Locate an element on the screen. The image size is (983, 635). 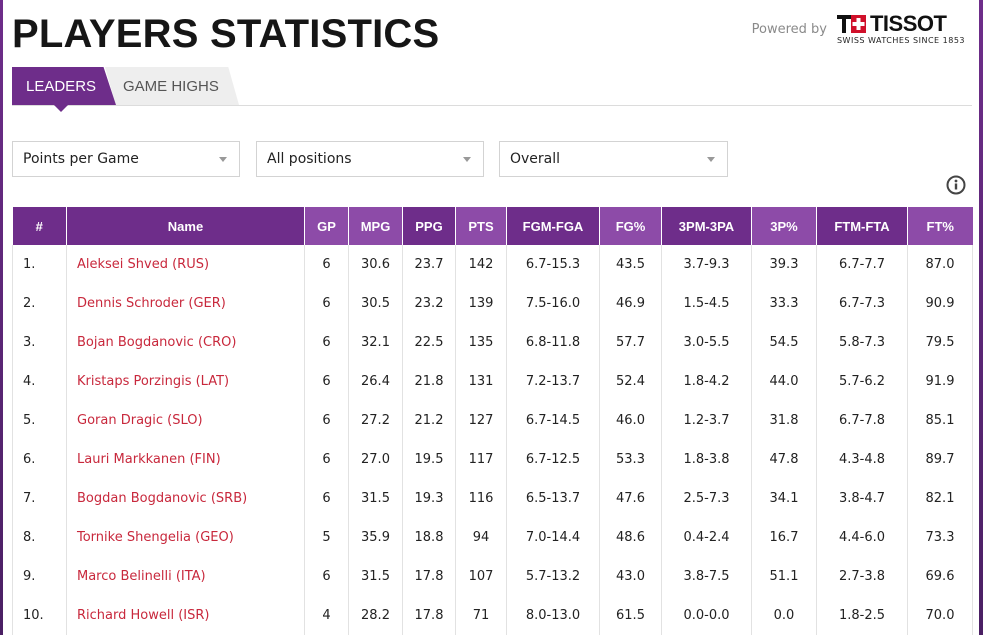
cell-pts: 139 is located at coordinates (481, 303).